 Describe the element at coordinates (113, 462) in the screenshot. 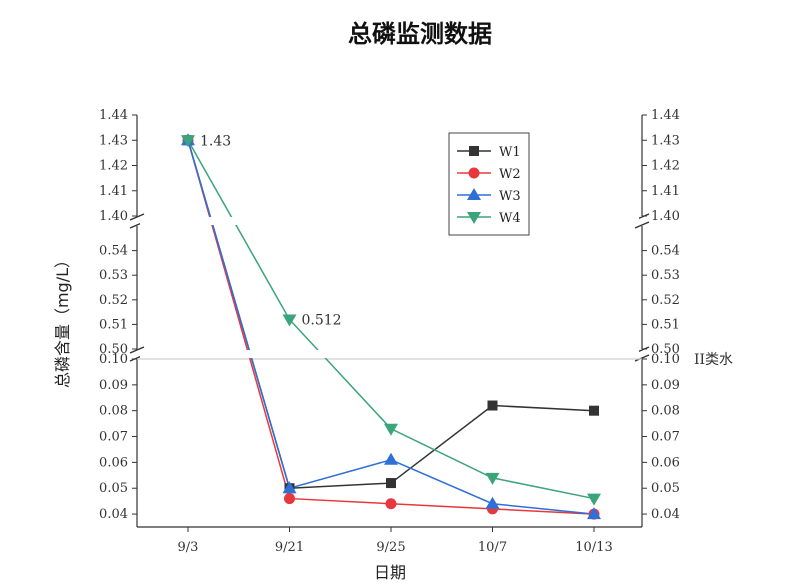

I see `y-tick-label-left: 0.06` at that location.